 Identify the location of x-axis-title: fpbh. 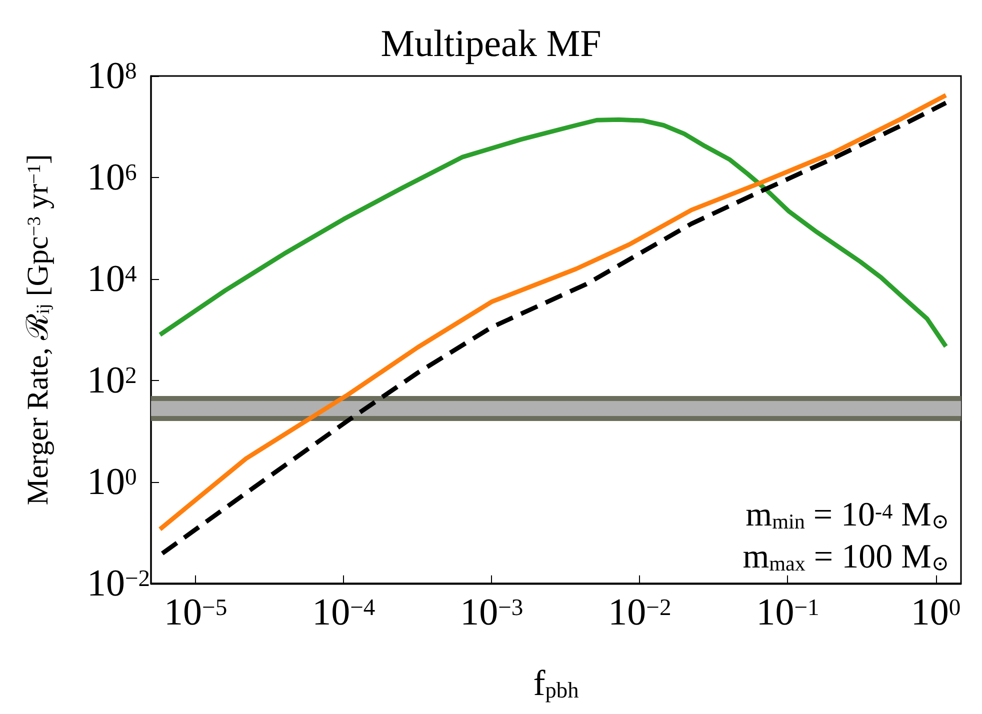
(556, 683).